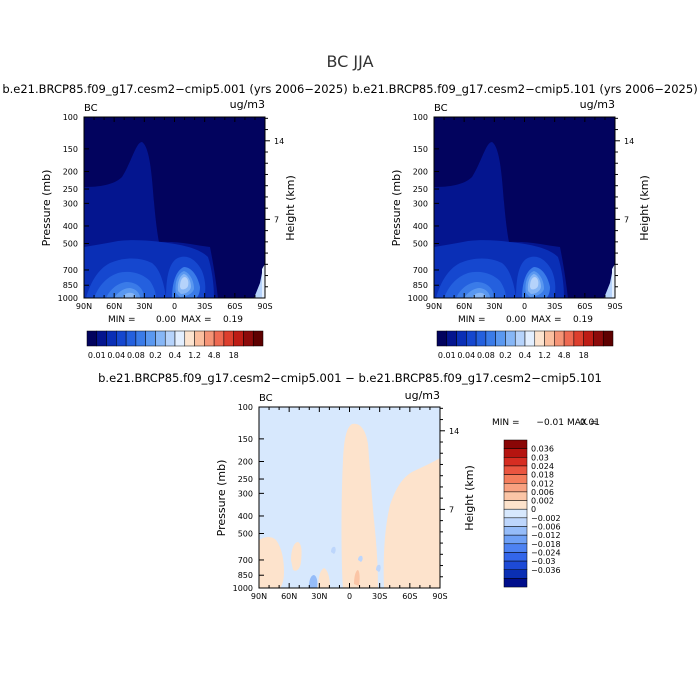 The width and height of the screenshot is (700, 700). What do you see at coordinates (540, 457) in the screenshot?
I see `panel-diff-colorbar-label: 0.03` at bounding box center [540, 457].